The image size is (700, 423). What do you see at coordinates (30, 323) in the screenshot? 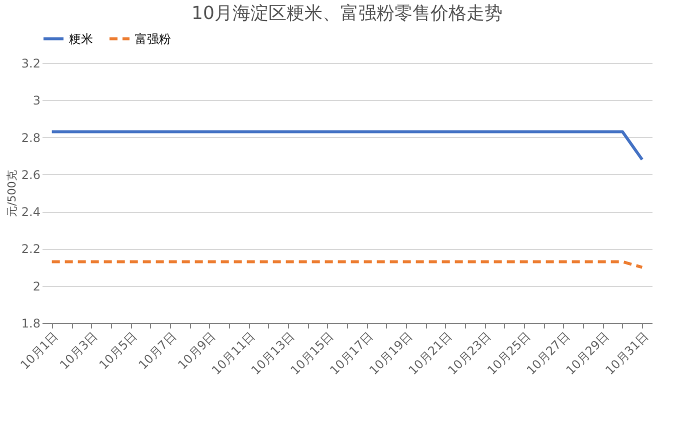
I see `y-tick-label: 1.8` at bounding box center [30, 323].